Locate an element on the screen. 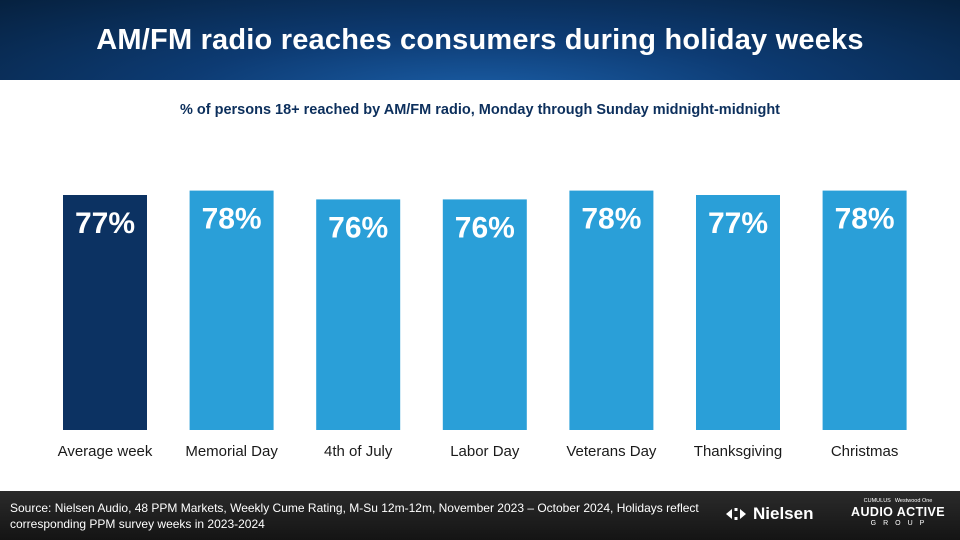 Image resolution: width=960 pixels, height=540 pixels. bar-christmas is located at coordinates (864, 310).